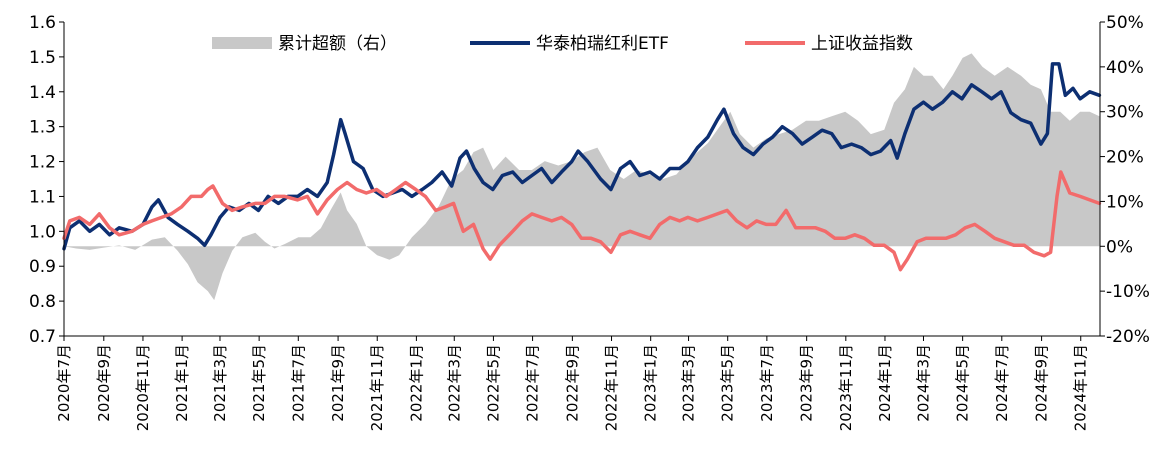  What do you see at coordinates (1128, 292) in the screenshot?
I see `y-right-tick-label: -10%` at bounding box center [1128, 292].